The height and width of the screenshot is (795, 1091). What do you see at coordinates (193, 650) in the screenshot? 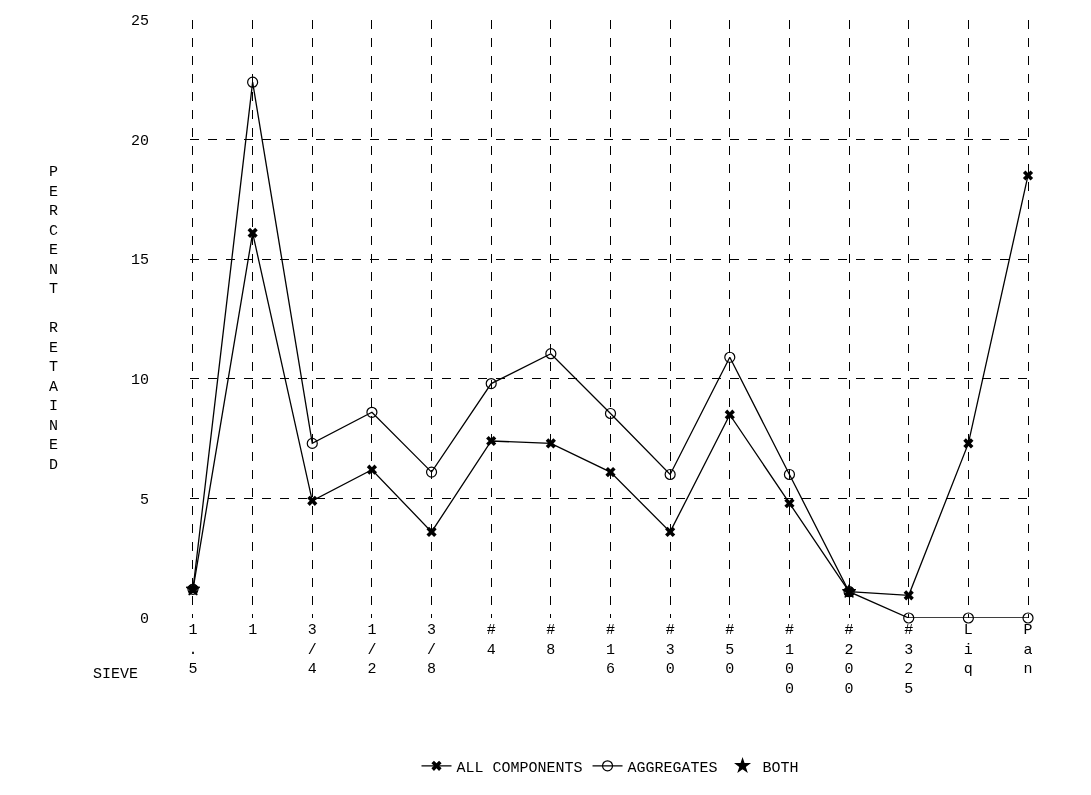
I see `x-tick-label: 1.5` at bounding box center [193, 650].